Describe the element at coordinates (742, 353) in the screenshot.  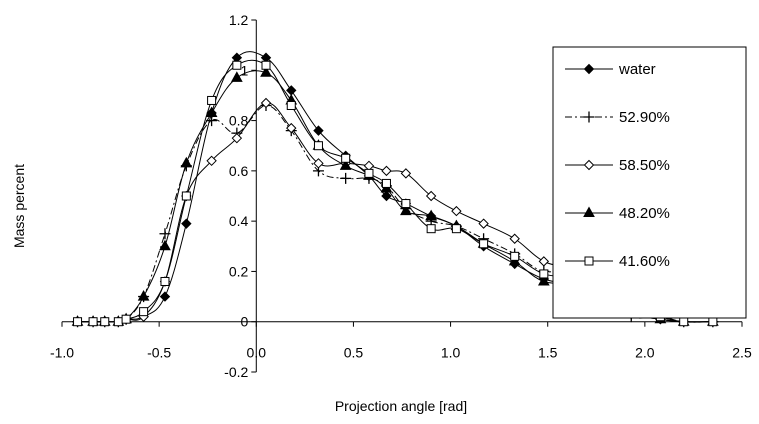
I see `x-tick-label: 2.5` at that location.